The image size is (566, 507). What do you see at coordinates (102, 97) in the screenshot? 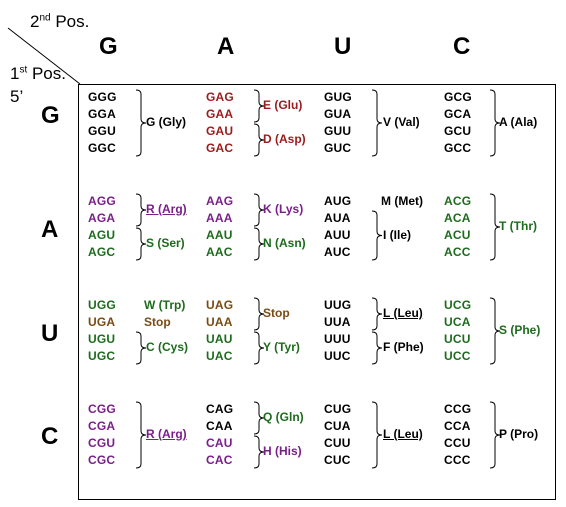
I see `codon-ggg: GGG` at bounding box center [102, 97].